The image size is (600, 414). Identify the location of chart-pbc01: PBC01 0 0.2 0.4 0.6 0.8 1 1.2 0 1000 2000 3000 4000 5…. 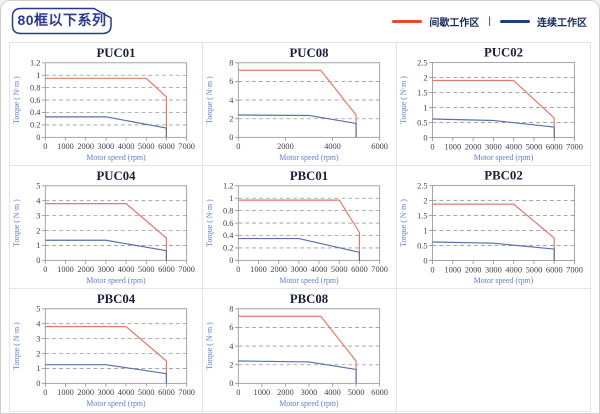
(299, 227).